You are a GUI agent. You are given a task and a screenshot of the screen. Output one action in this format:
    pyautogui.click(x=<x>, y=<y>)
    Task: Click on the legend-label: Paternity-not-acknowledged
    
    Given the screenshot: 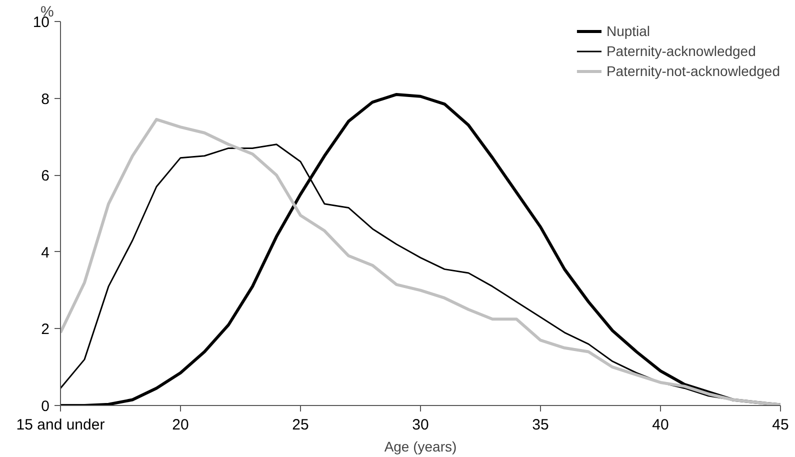 What is the action you would take?
    pyautogui.click(x=693, y=71)
    